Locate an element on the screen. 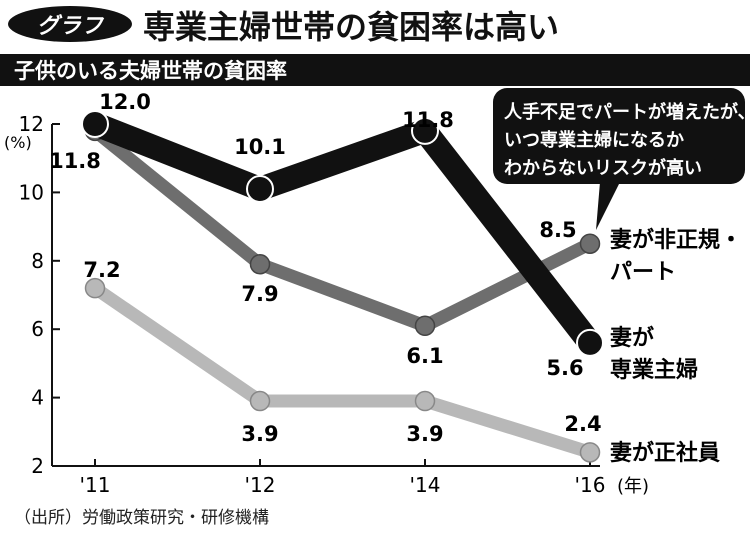 This screenshot has height=538, width=750. y-tick-label: 4 is located at coordinates (37, 398).